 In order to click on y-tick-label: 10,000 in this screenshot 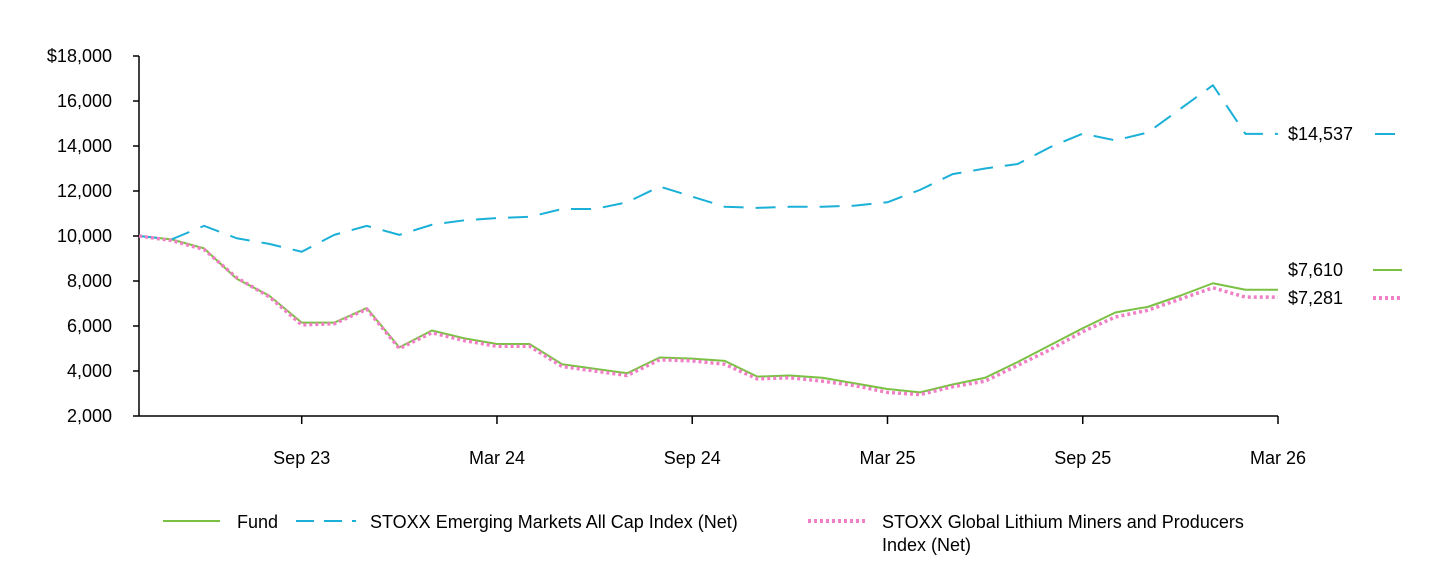, I will do `click(84, 236)`.